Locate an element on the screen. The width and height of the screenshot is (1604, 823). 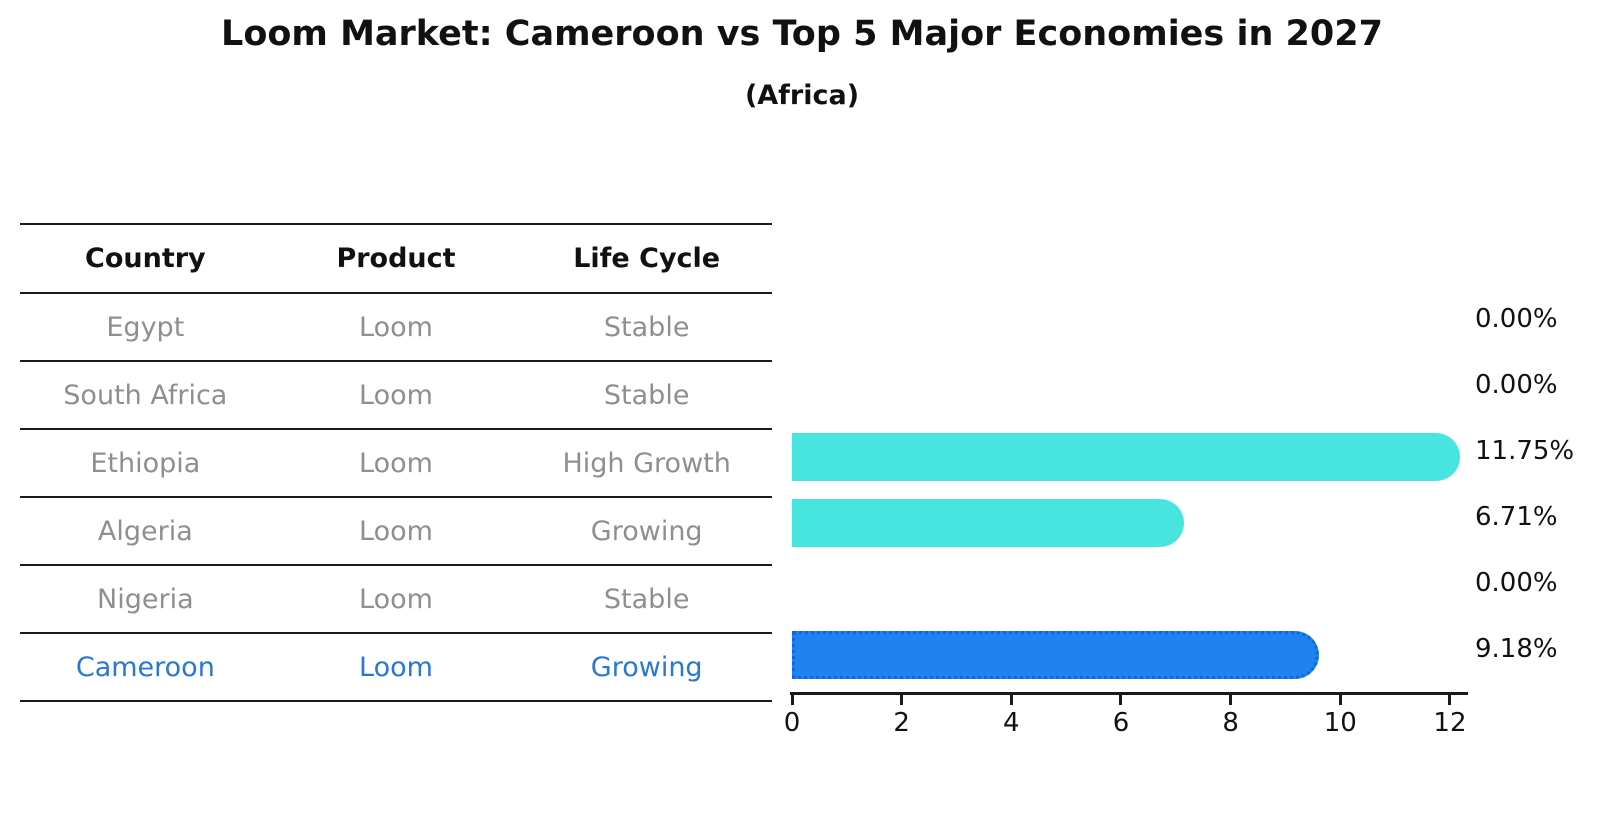
x-tick-label-4: 4 is located at coordinates (1011, 723).